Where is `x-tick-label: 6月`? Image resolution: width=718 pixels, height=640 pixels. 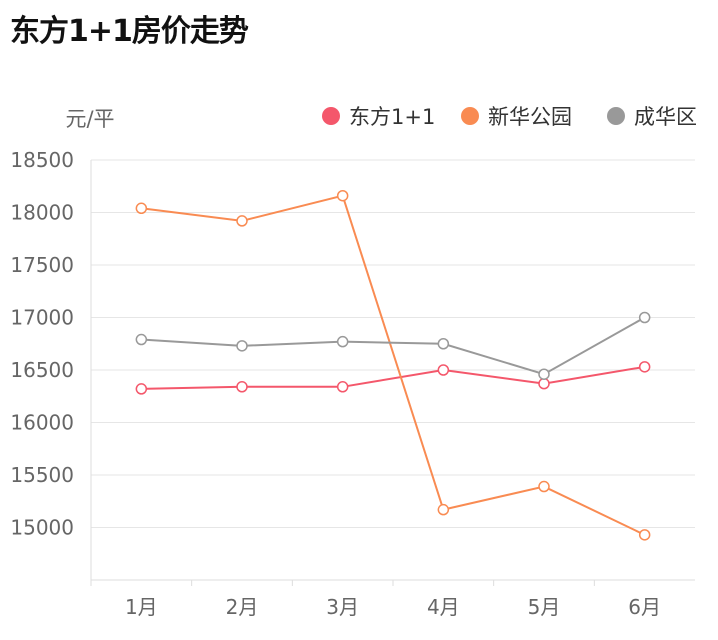
x-tick-label: 6月 is located at coordinates (644, 607).